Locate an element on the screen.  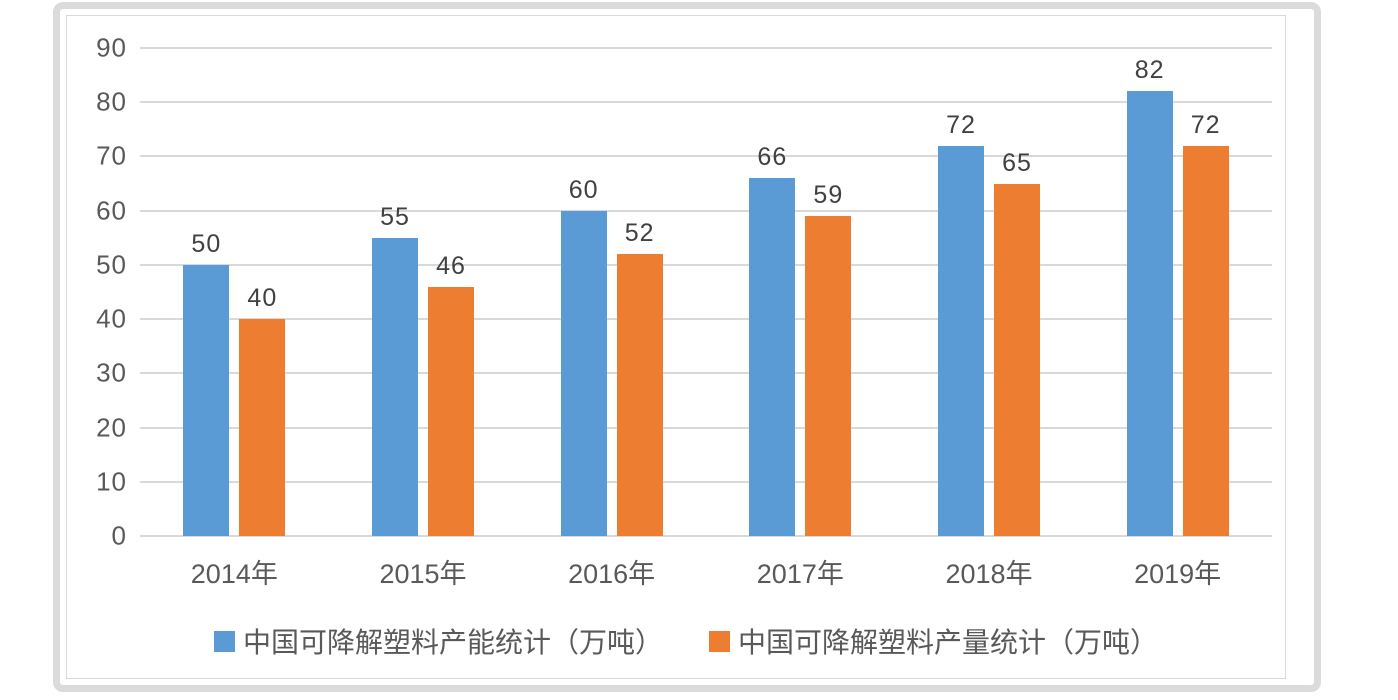
x-tick-label-2015年: 2015年 is located at coordinates (423, 574).